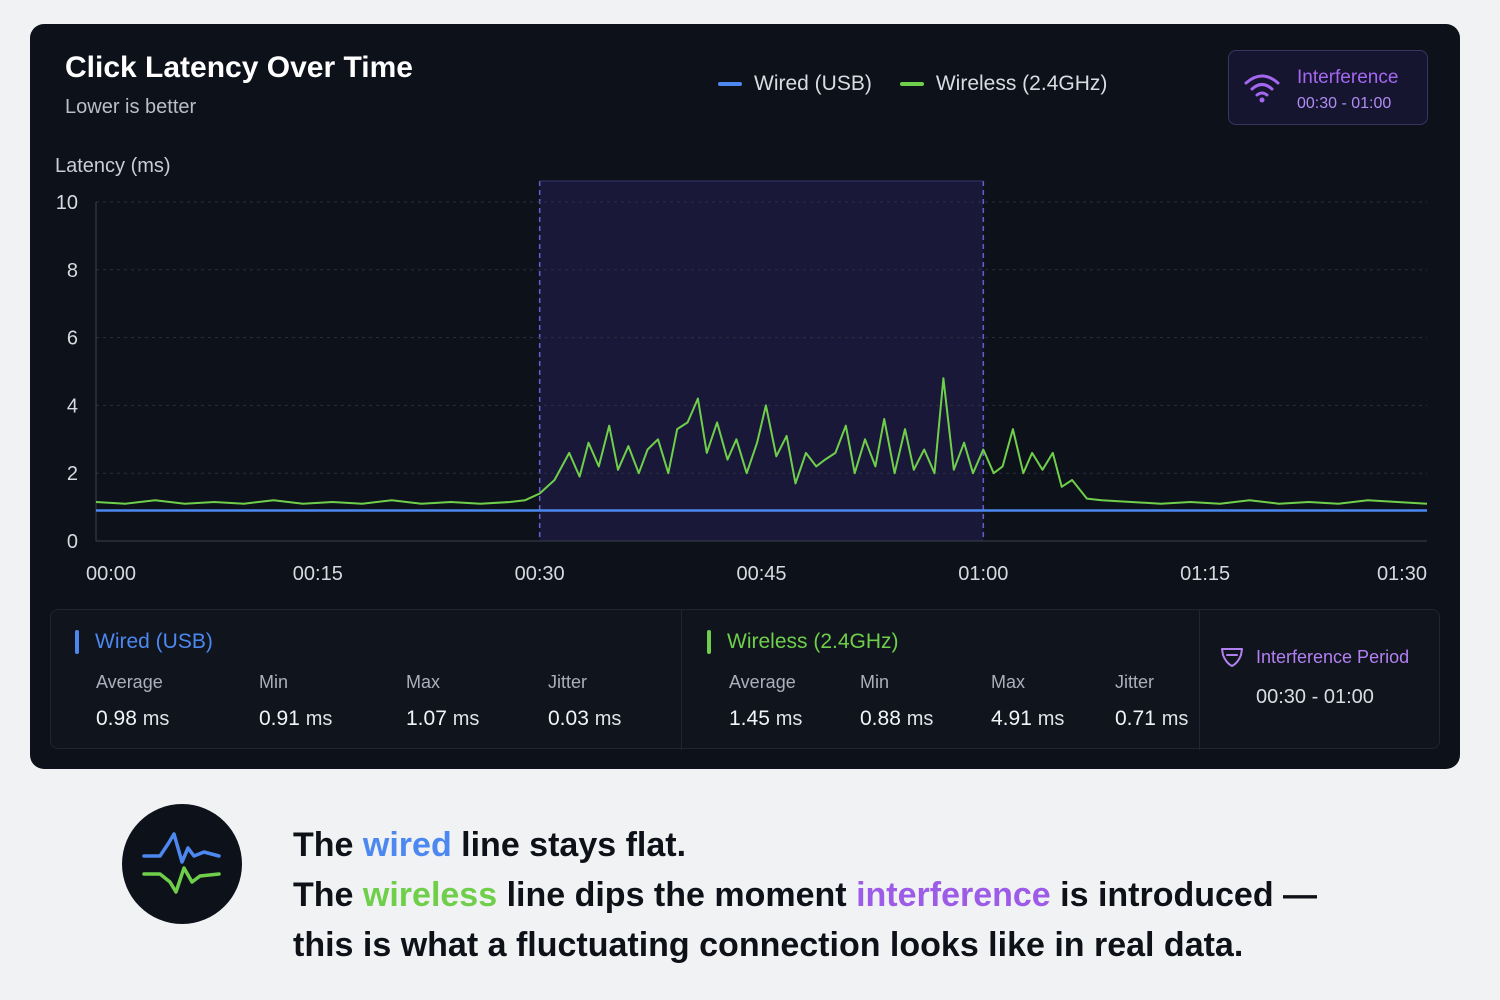  Describe the element at coordinates (132, 701) in the screenshot. I see `stats-wired-average: Average 0.98 ms` at that location.